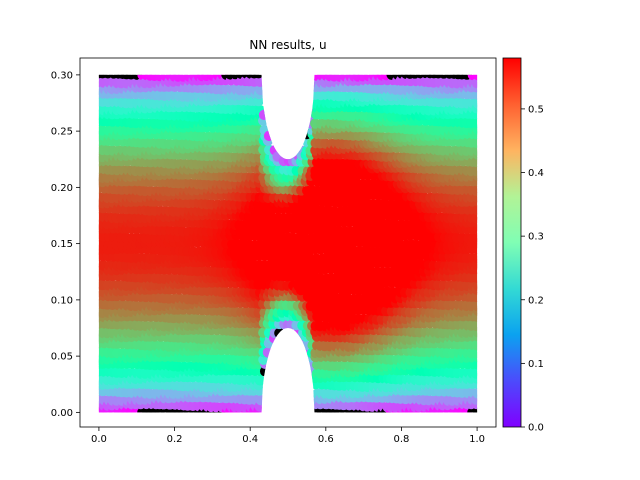 This screenshot has width=640, height=480. Describe the element at coordinates (536, 237) in the screenshot. I see `colorbar-tick-label: 0.3` at that location.